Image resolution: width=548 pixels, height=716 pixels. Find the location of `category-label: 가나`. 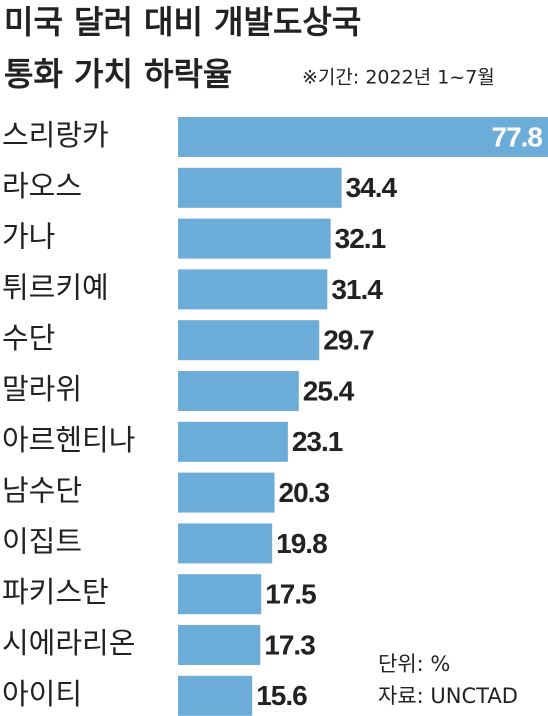

category-label: 가나 is located at coordinates (28, 237).